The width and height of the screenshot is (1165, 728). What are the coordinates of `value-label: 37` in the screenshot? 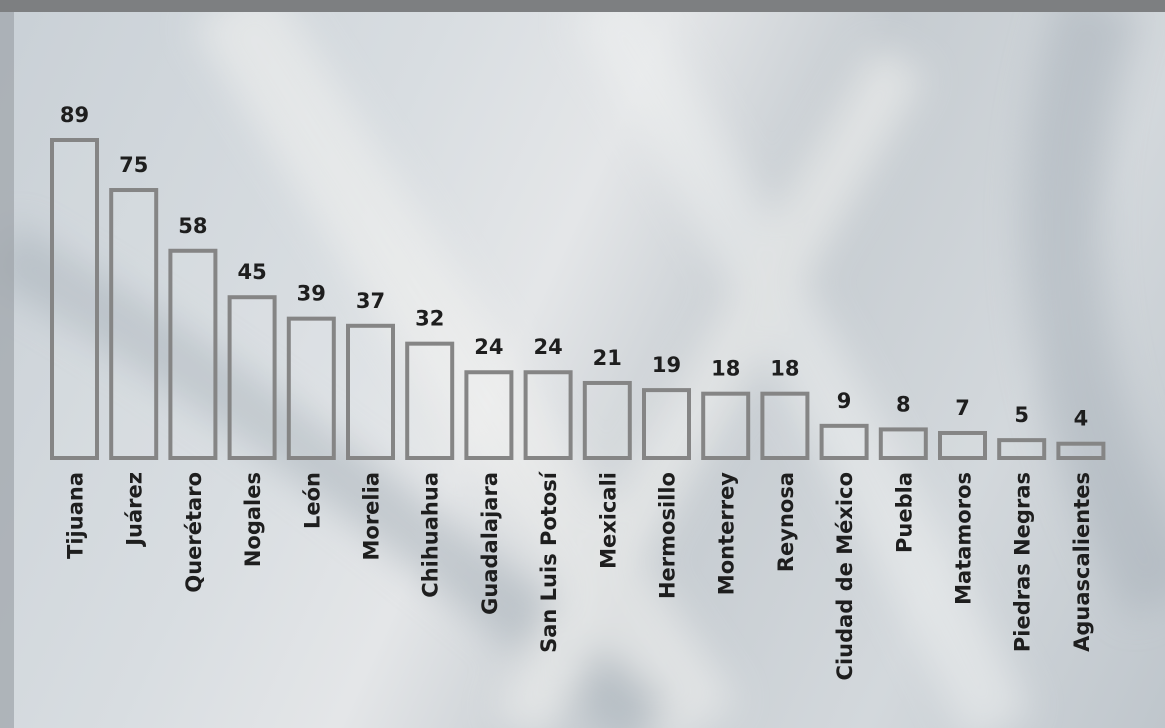 It's located at (370, 301).